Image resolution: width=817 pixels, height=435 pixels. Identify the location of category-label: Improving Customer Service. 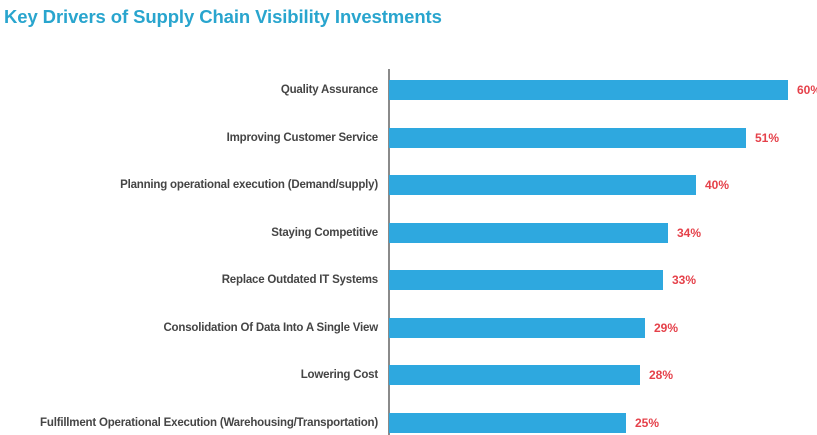
(302, 137).